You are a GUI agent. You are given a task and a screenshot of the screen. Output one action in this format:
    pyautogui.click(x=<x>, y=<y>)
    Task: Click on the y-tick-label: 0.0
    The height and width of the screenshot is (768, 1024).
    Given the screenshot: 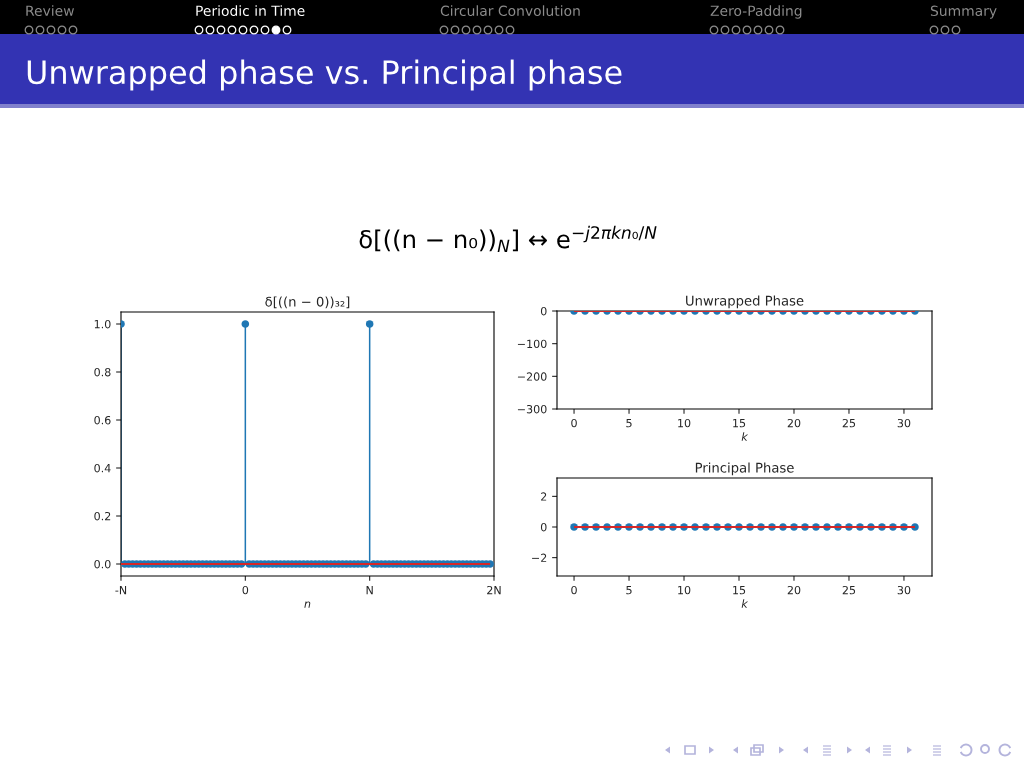 What is the action you would take?
    pyautogui.click(x=102, y=564)
    